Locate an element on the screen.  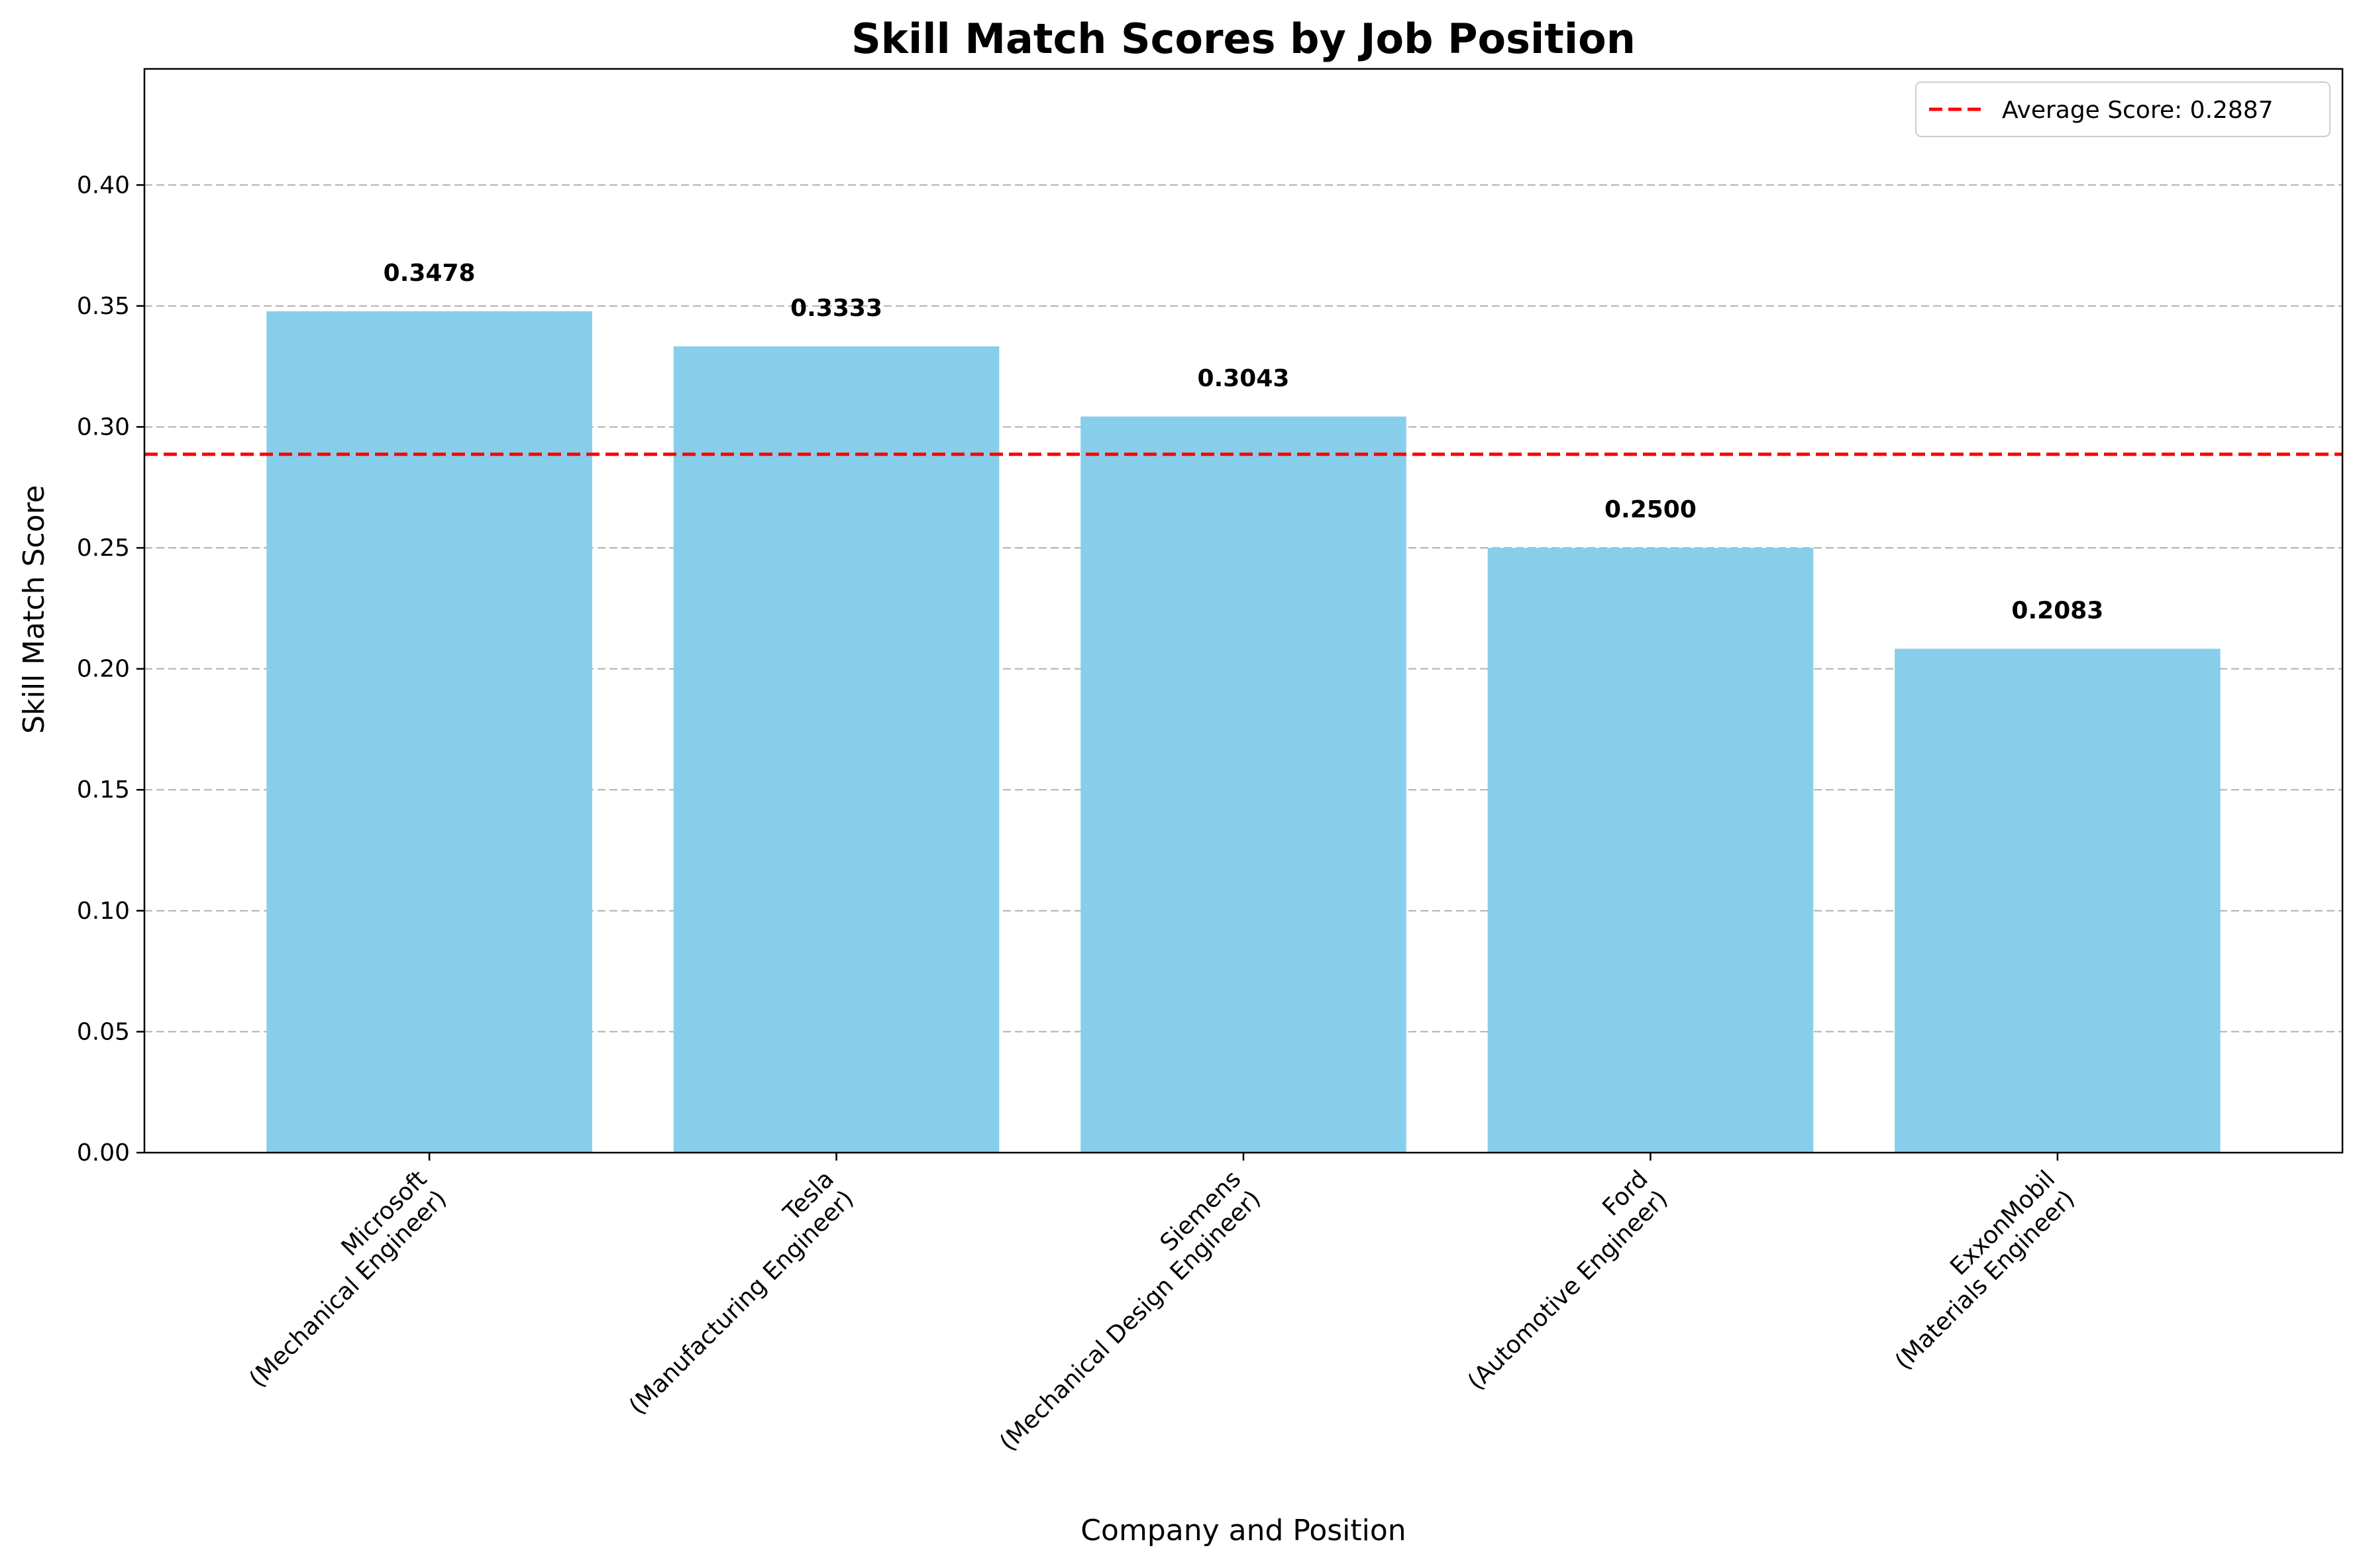
data-label: 0.3333 is located at coordinates (836, 308).